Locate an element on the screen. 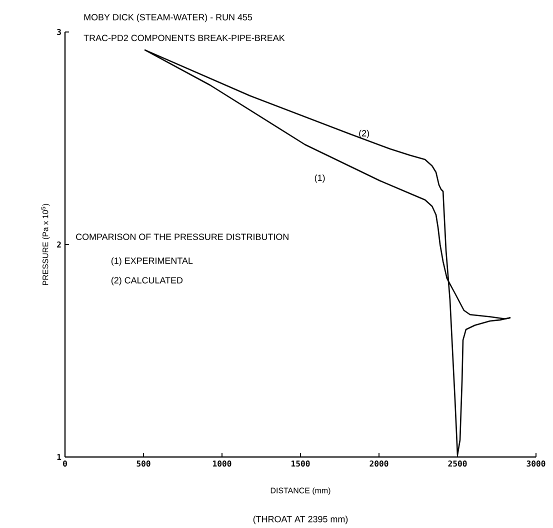  x-tick-label: 2000 is located at coordinates (379, 463).